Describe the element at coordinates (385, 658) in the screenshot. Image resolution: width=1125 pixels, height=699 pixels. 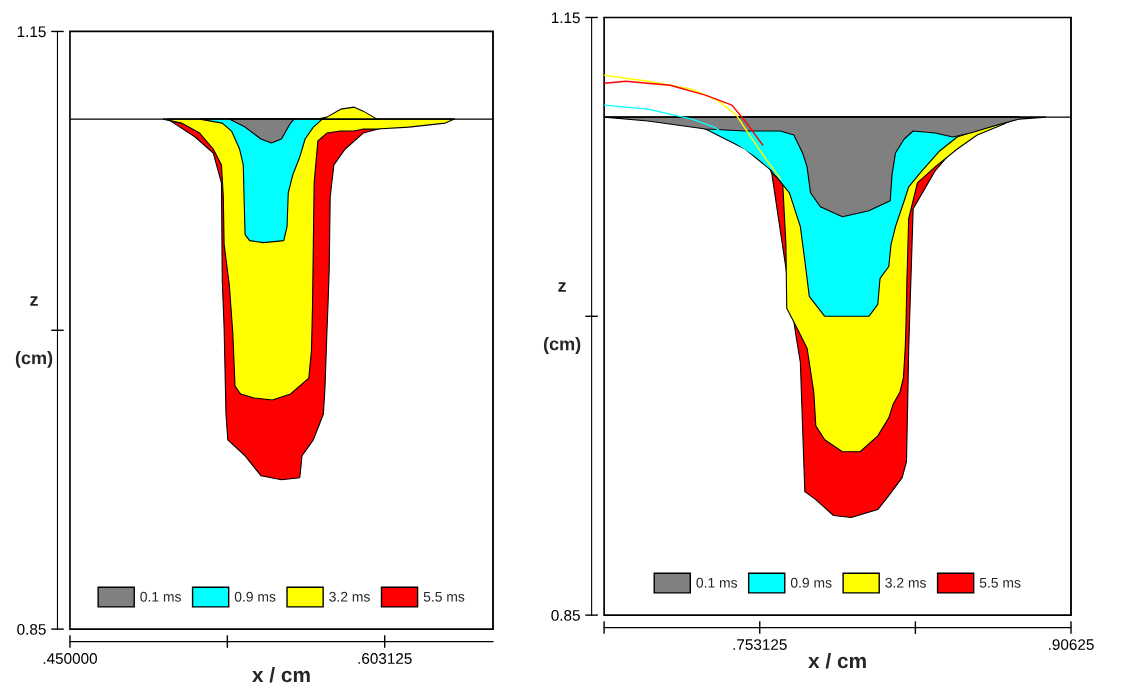
I see `x-tick-label: .603125` at that location.